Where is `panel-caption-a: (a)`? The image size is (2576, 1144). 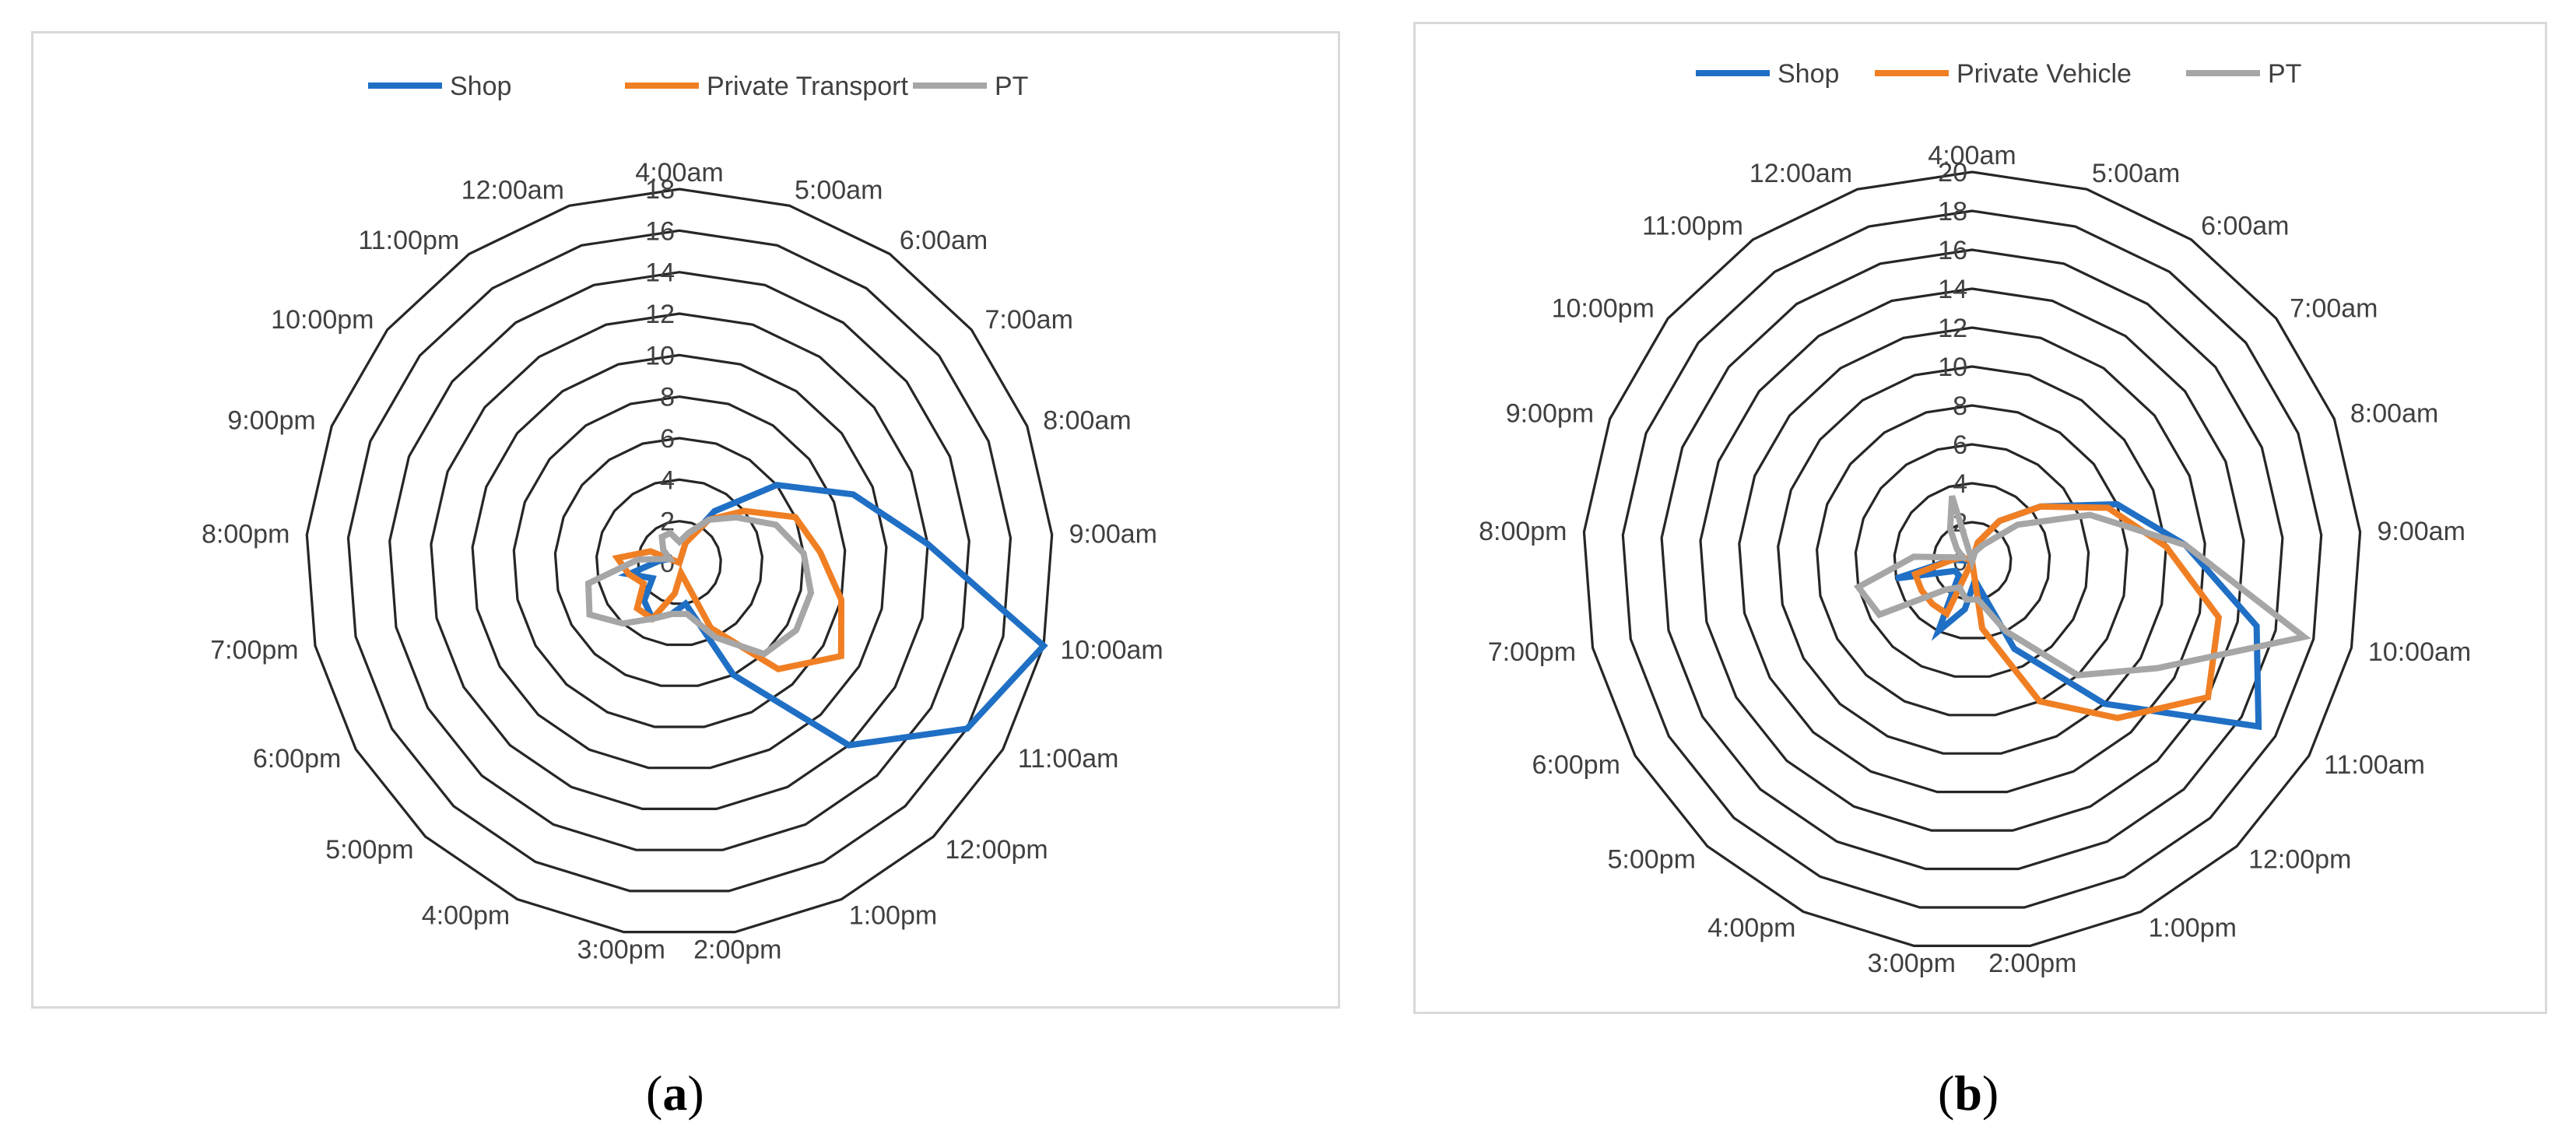
panel-caption-a: (a) is located at coordinates (675, 1093).